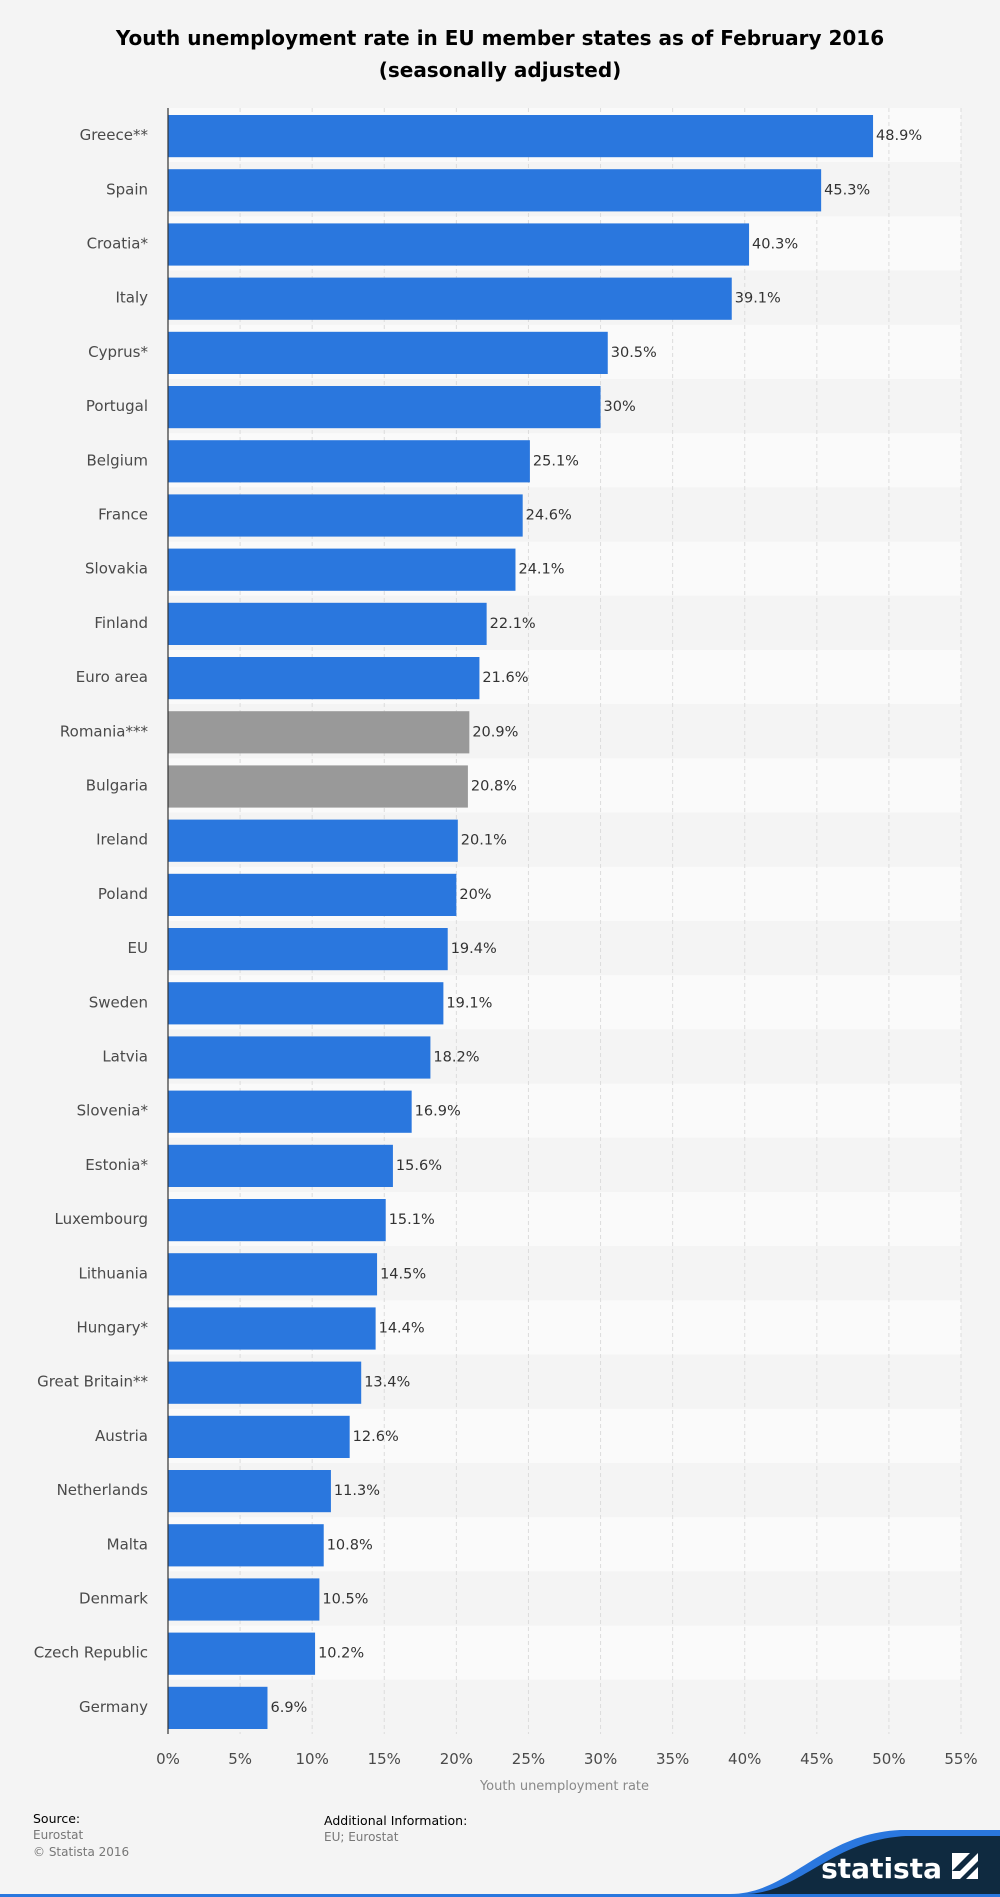 The height and width of the screenshot is (1897, 1000). What do you see at coordinates (541, 570) in the screenshot?
I see `data-label: 24.1%` at bounding box center [541, 570].